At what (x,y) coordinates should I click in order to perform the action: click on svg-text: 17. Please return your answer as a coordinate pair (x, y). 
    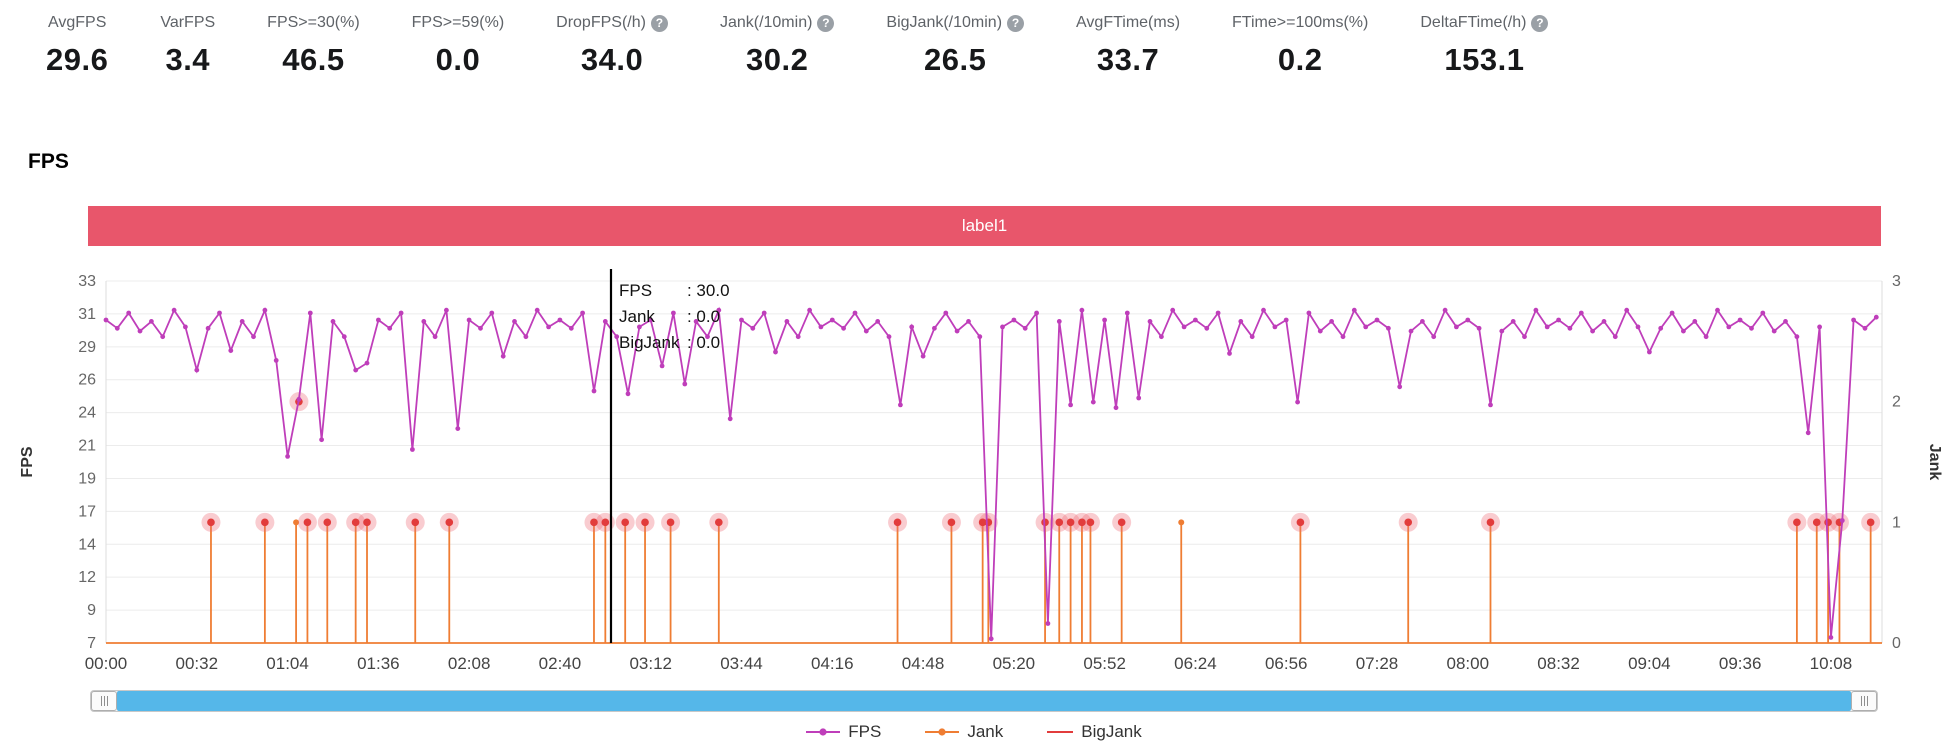
    Looking at the image, I should click on (87, 511).